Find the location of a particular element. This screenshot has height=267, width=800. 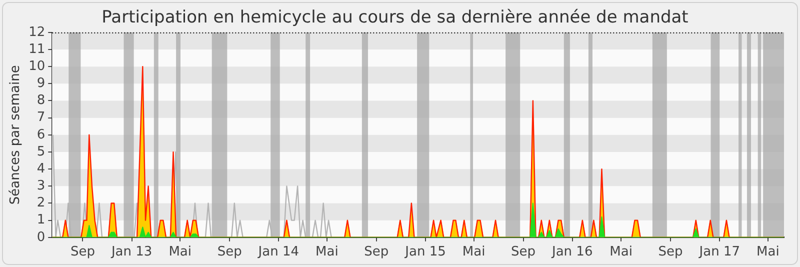

y-tick-label: 11 is located at coordinates (37, 49).